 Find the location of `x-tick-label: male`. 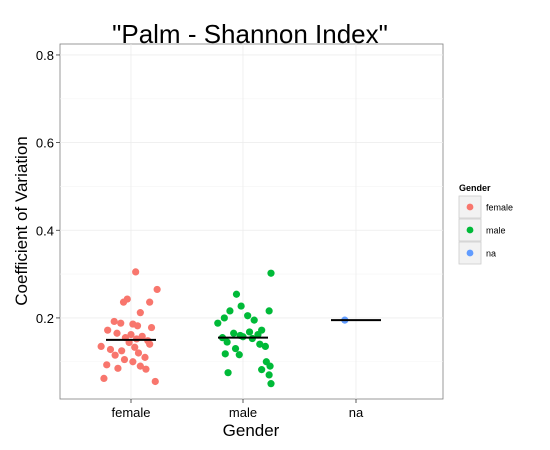

x-tick-label: male is located at coordinates (243, 412).